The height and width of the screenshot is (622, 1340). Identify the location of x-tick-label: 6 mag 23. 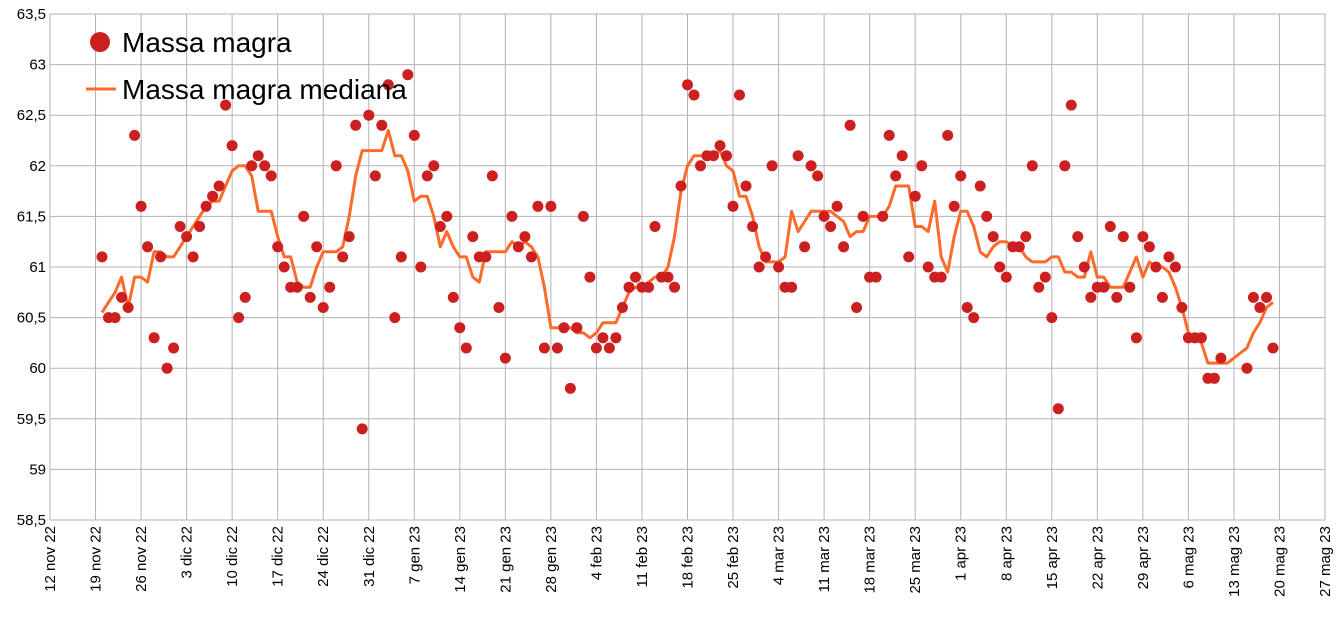
(1188, 557).